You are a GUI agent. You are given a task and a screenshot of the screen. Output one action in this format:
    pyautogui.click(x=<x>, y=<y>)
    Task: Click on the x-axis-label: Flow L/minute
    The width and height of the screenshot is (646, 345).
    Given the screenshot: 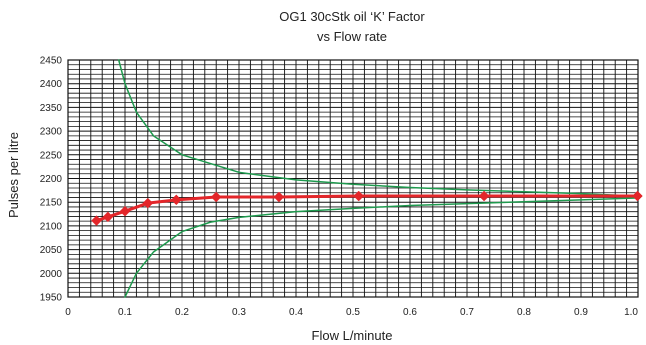 What is the action you would take?
    pyautogui.click(x=352, y=335)
    